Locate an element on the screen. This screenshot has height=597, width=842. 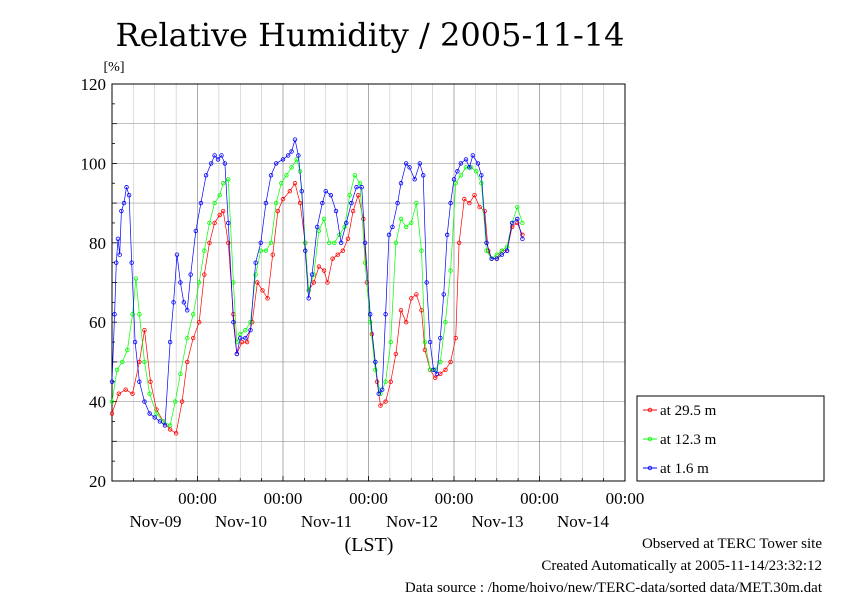
x-tick-date: Nov-13 is located at coordinates (498, 521).